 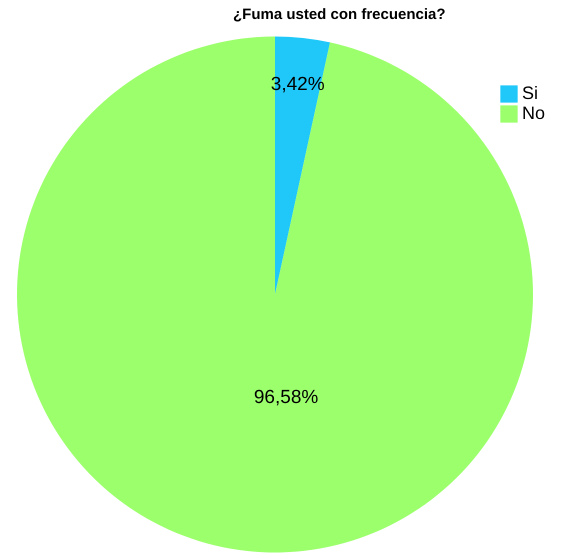 What do you see at coordinates (286, 397) in the screenshot?
I see `data-label: 96,58%` at bounding box center [286, 397].